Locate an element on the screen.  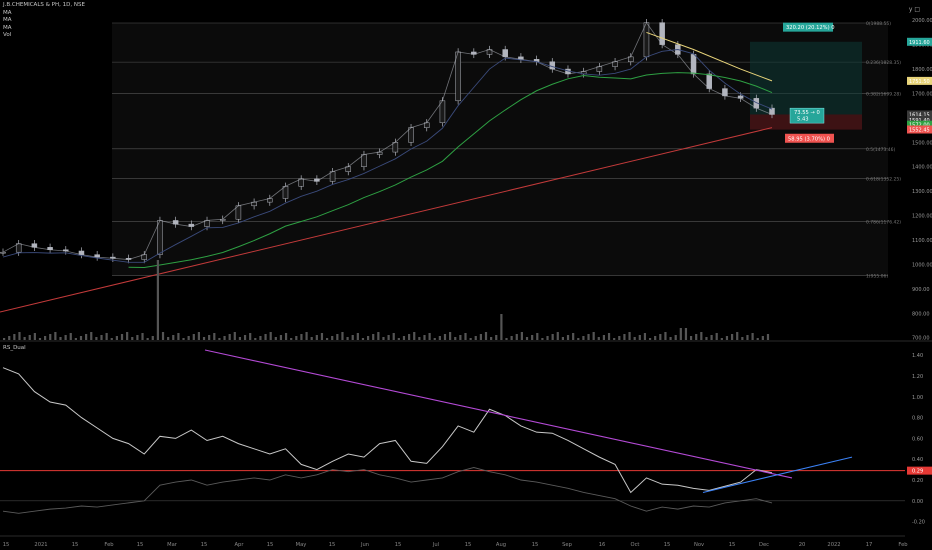
entry-label-bottom: 5.43 is located at coordinates (803, 120).